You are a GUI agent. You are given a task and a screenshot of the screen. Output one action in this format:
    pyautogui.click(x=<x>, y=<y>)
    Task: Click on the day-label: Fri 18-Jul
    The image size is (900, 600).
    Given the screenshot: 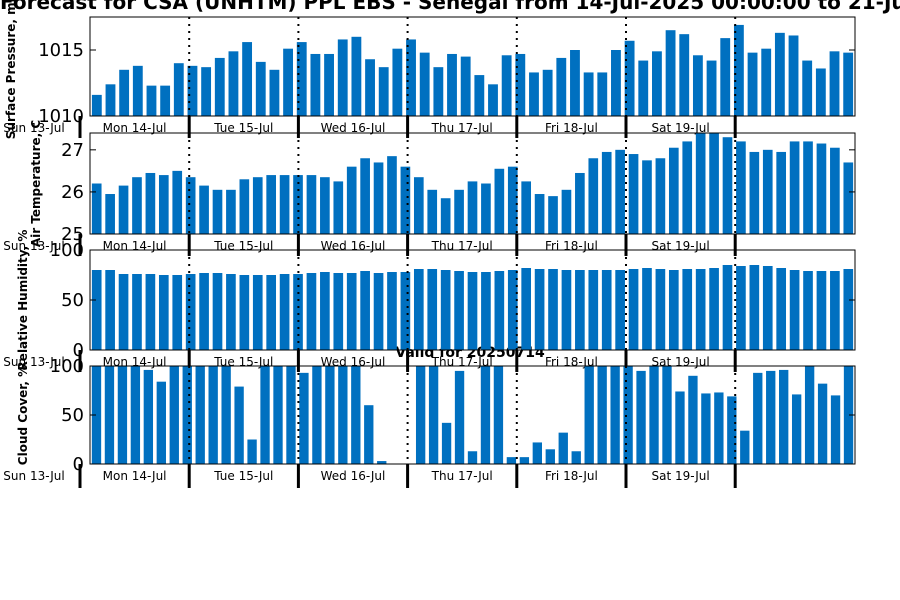 What is the action you would take?
    pyautogui.click(x=571, y=246)
    